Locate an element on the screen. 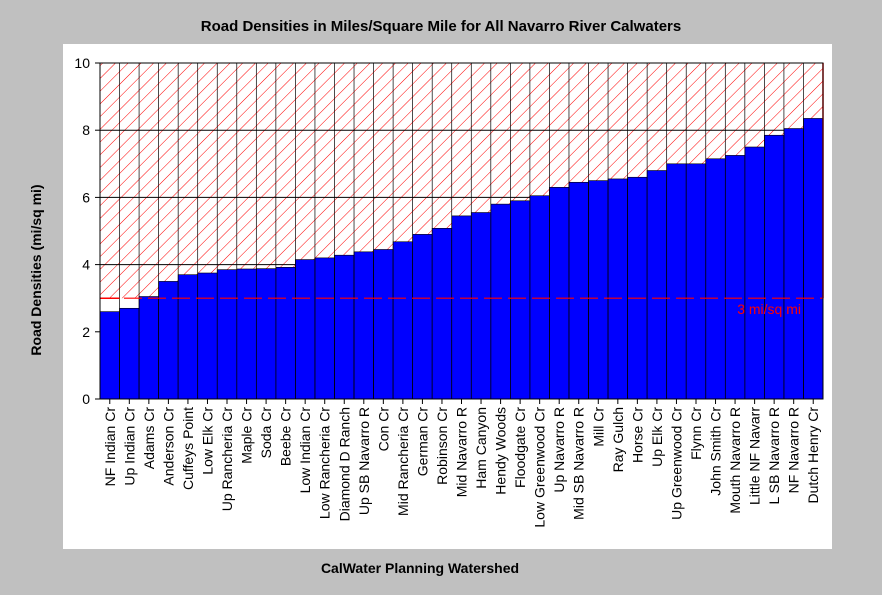 The height and width of the screenshot is (595, 882). x-tick-label: John Smith Cr is located at coordinates (716, 451).